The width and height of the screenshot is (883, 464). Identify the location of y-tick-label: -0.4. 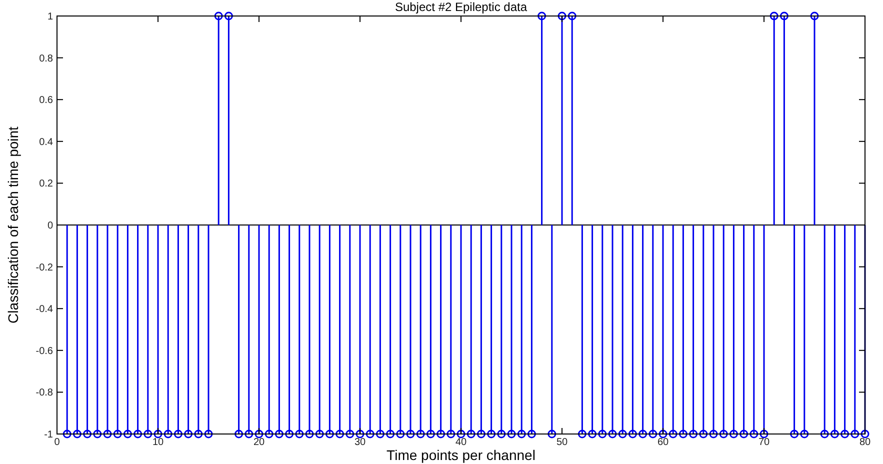
(45, 310).